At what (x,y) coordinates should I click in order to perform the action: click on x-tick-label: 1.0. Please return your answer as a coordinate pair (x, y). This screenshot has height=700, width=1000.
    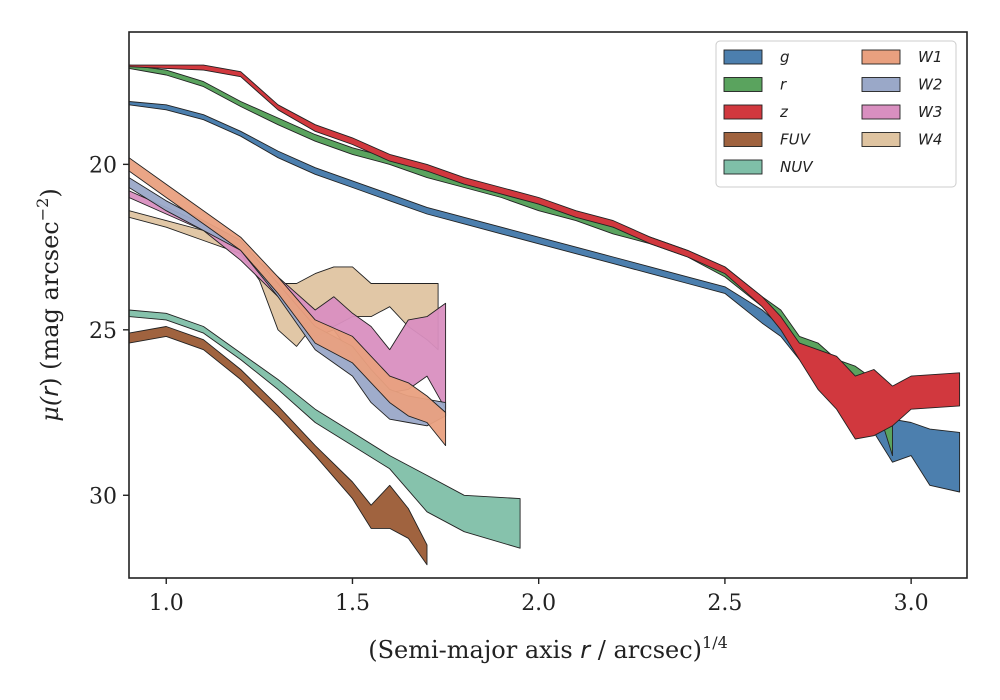
    Looking at the image, I should click on (166, 603).